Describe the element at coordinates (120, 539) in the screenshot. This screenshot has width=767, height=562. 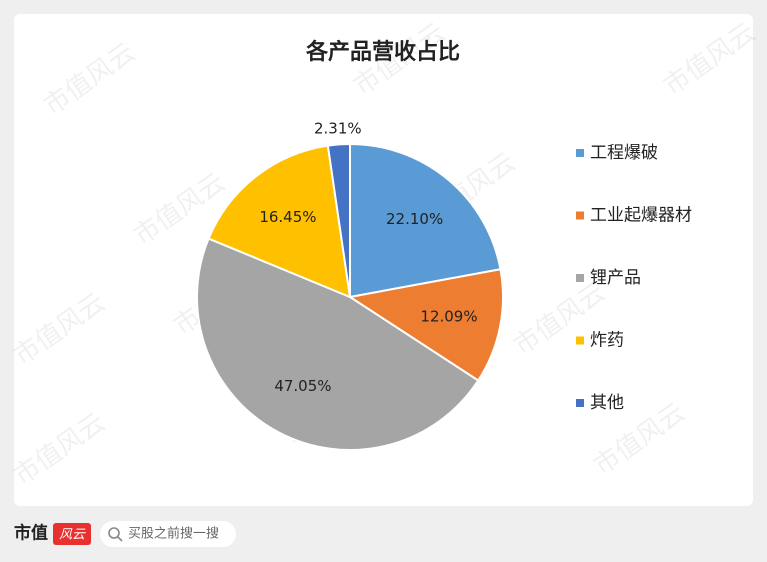
I see `search-icon-handle` at that location.